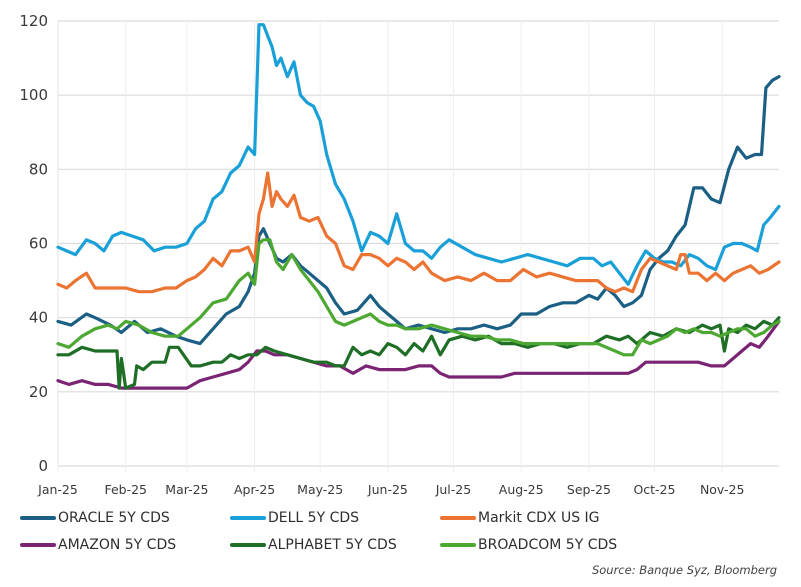  What do you see at coordinates (521, 489) in the screenshot?
I see `x-tick-label: Aug-25` at bounding box center [521, 489].